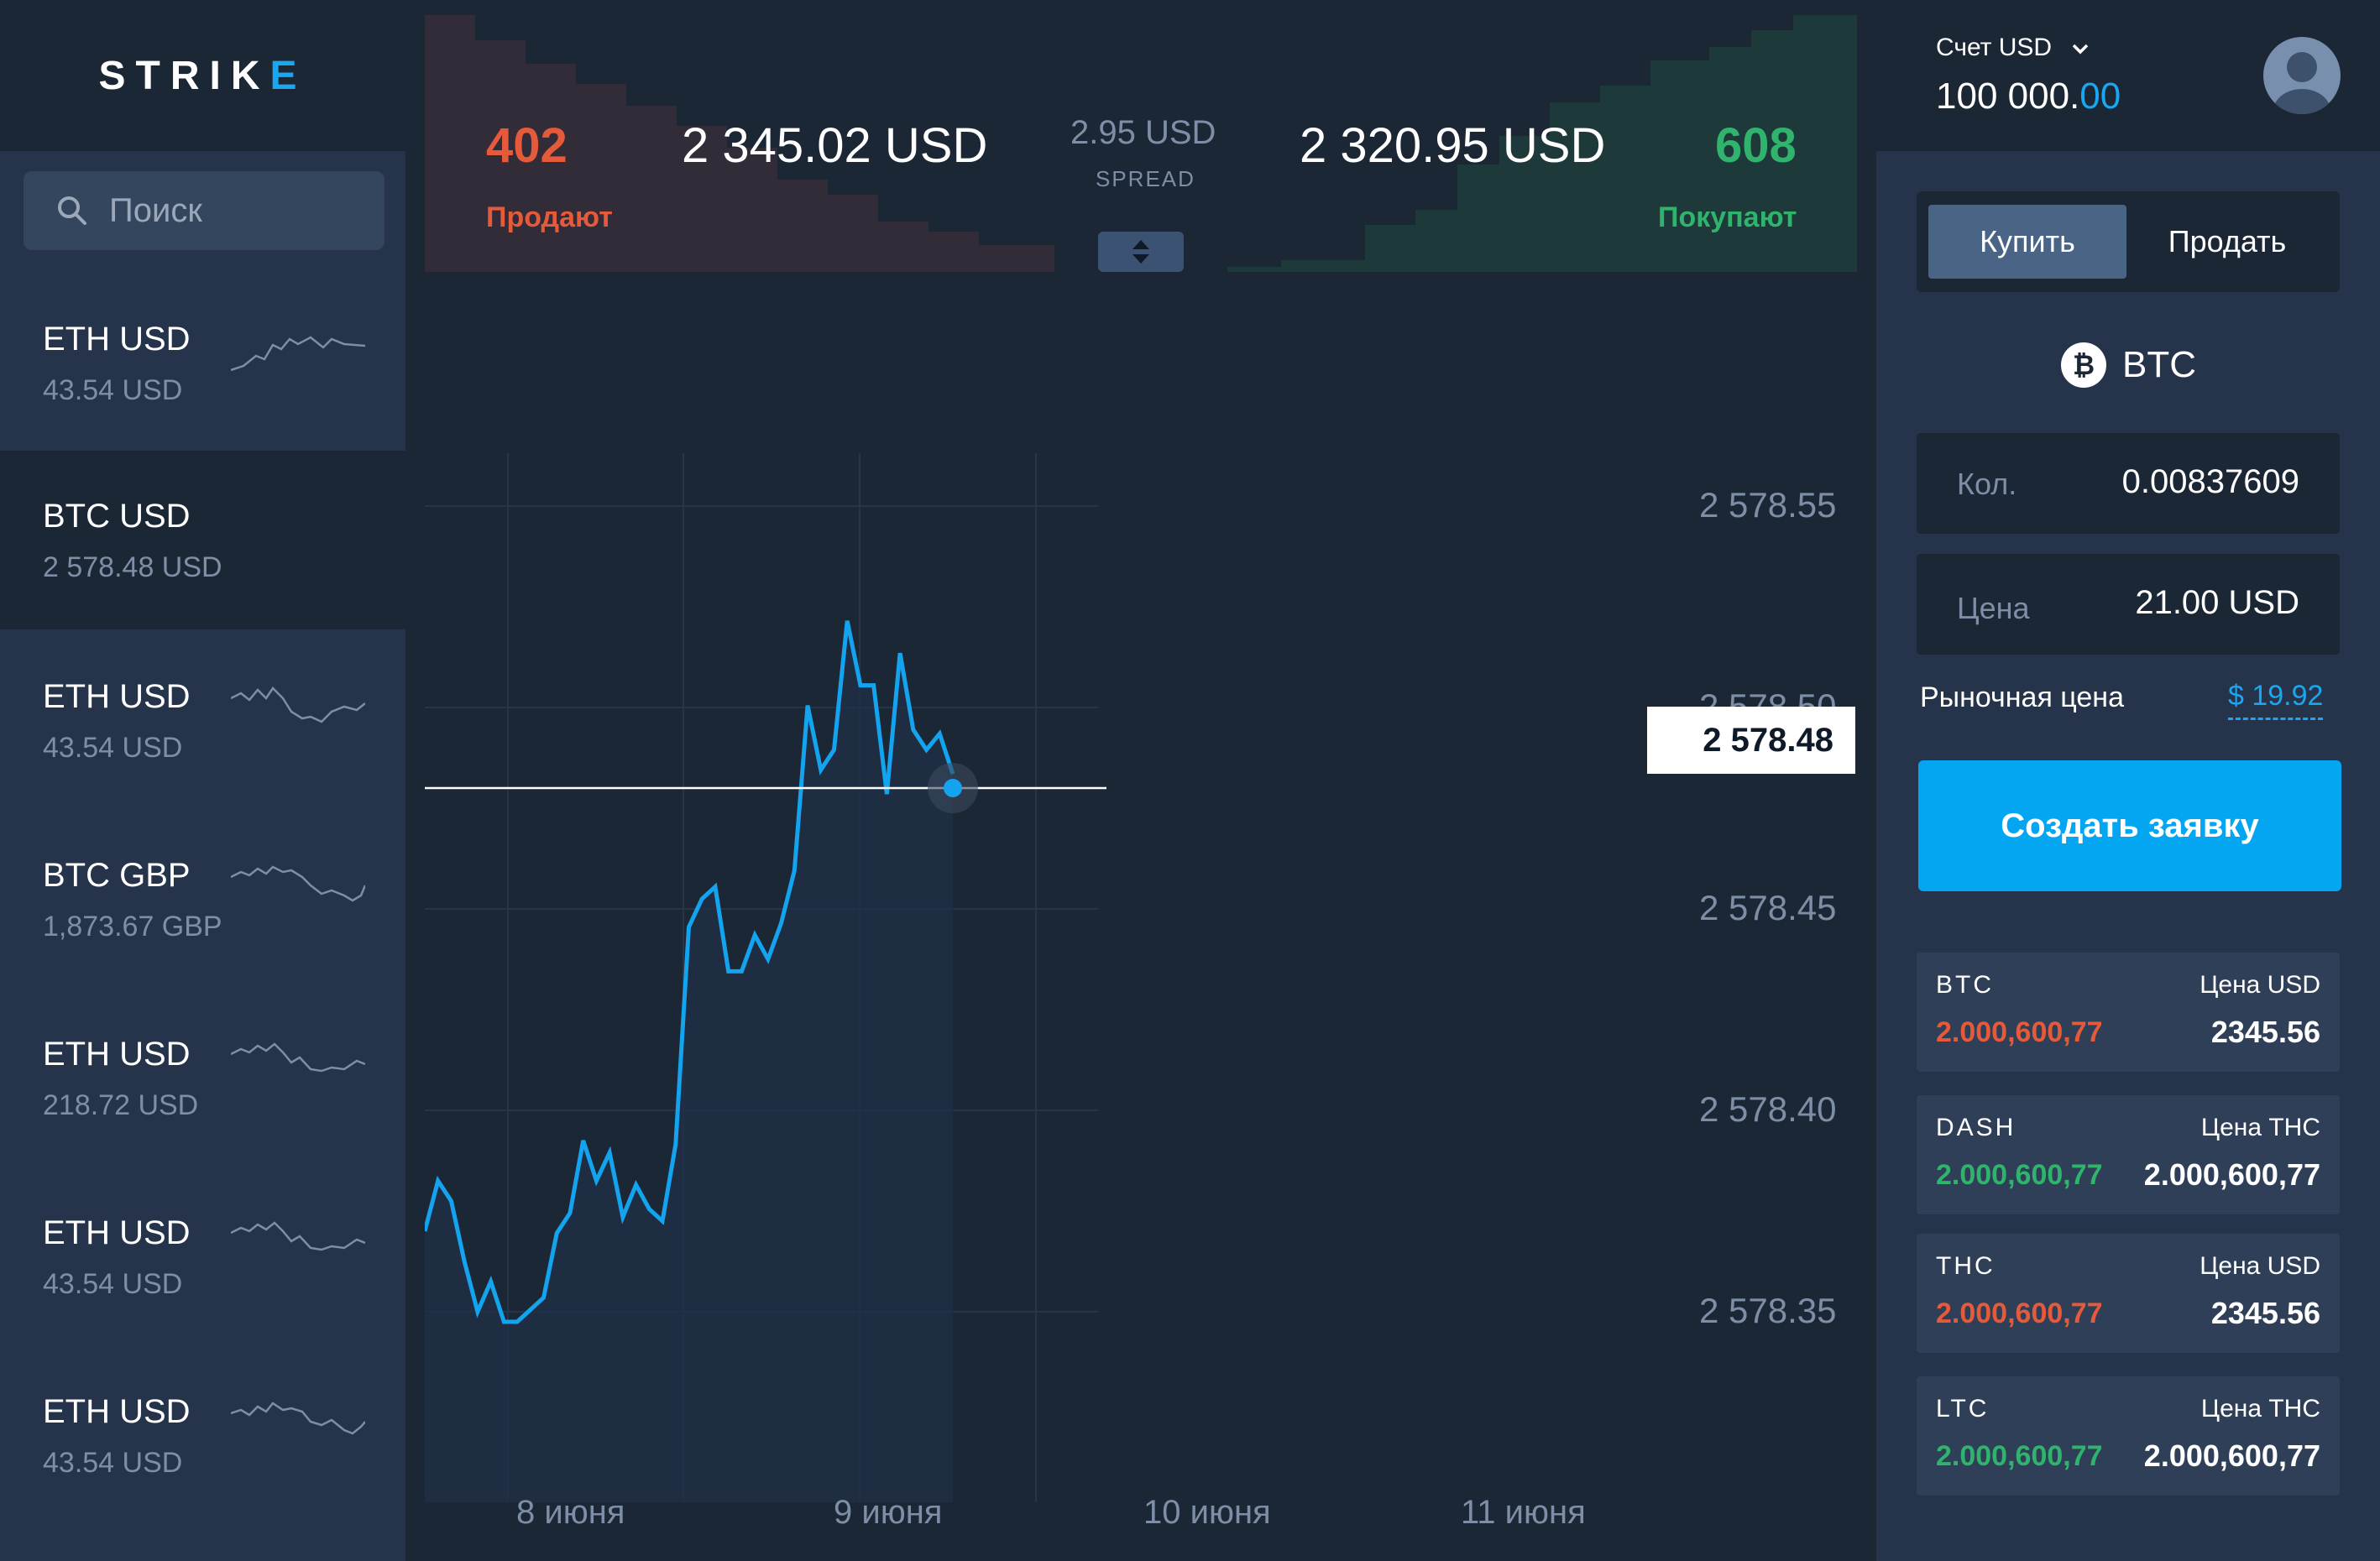 The image size is (2380, 1561). I want to click on user-icon, so click(2301, 83).